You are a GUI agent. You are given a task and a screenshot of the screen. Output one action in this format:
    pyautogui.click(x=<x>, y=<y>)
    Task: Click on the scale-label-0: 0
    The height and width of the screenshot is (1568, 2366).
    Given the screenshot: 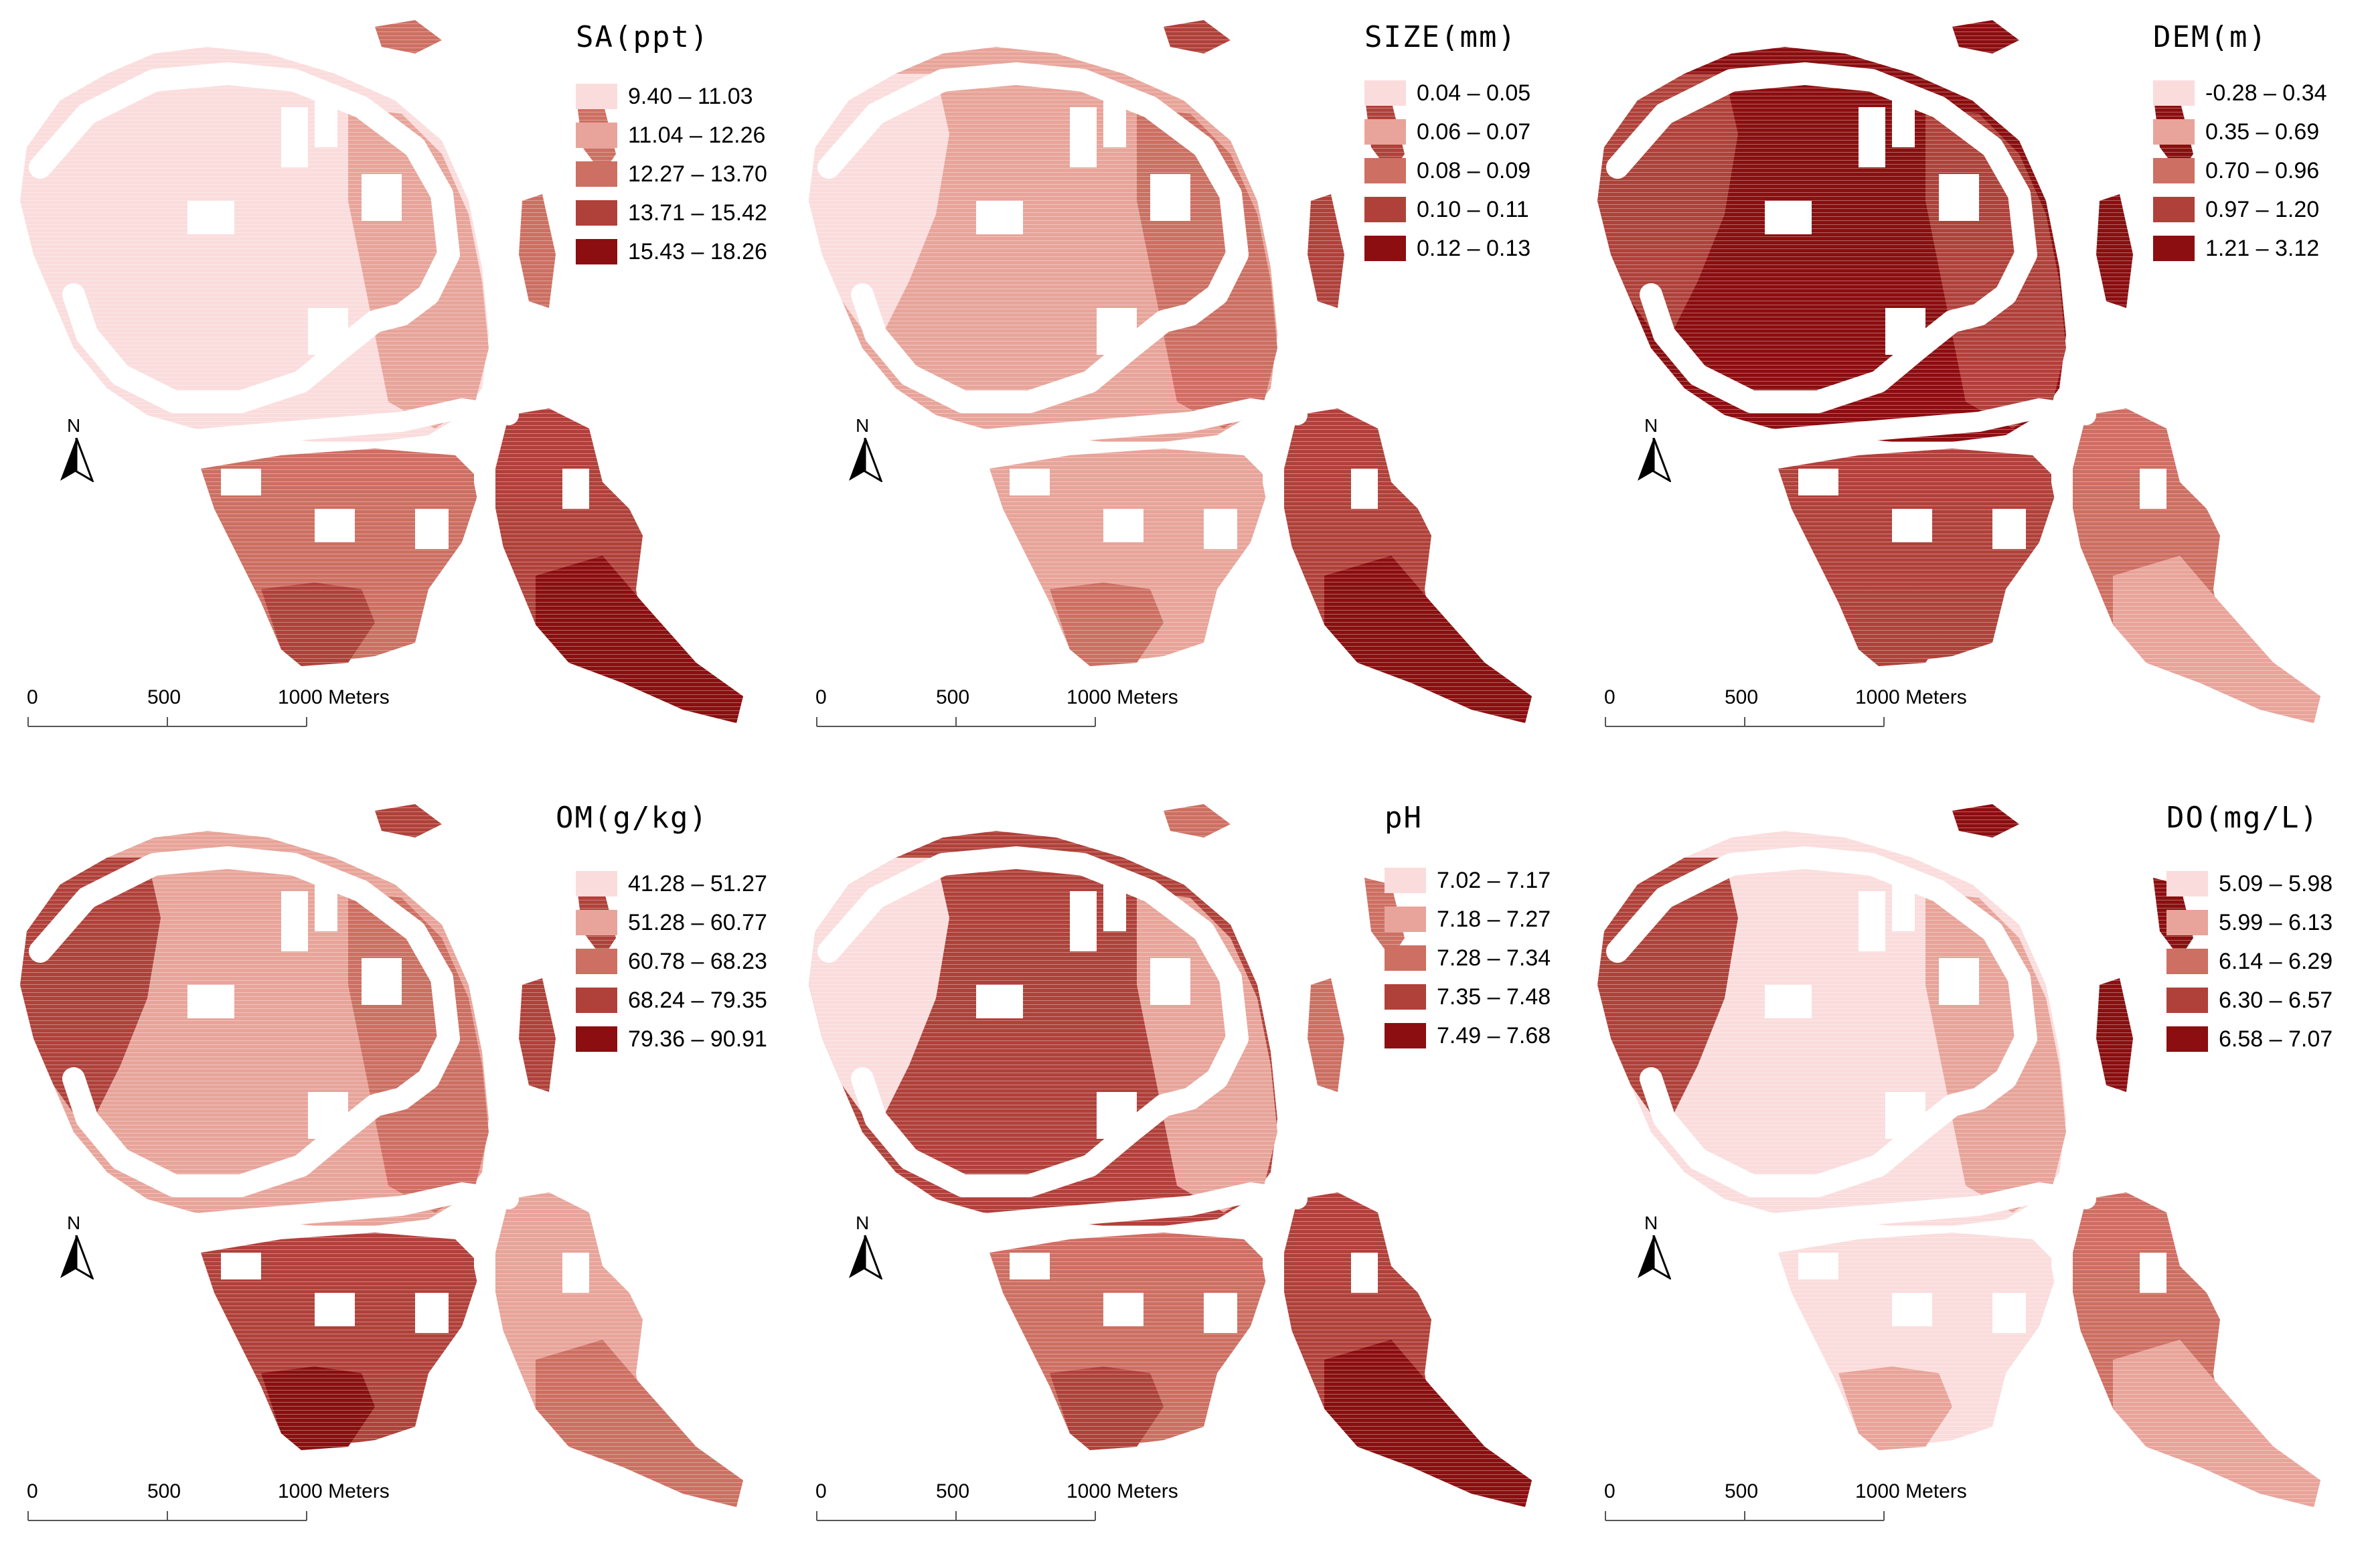 What is the action you would take?
    pyautogui.click(x=821, y=1491)
    